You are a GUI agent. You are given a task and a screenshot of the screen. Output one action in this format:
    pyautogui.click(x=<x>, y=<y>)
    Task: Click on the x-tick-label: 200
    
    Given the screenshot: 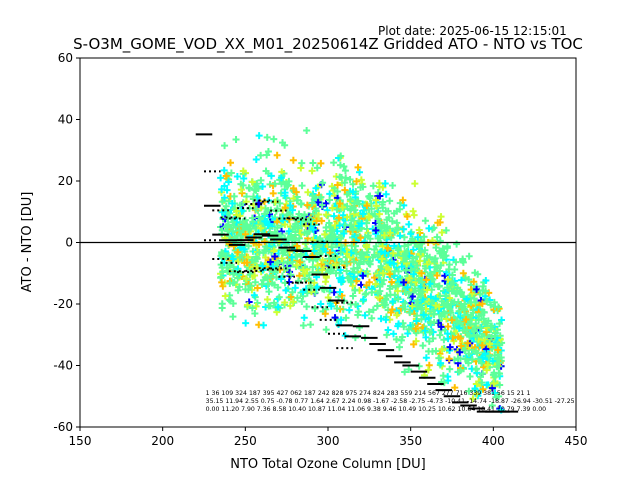 What is the action you would take?
    pyautogui.click(x=162, y=441)
    